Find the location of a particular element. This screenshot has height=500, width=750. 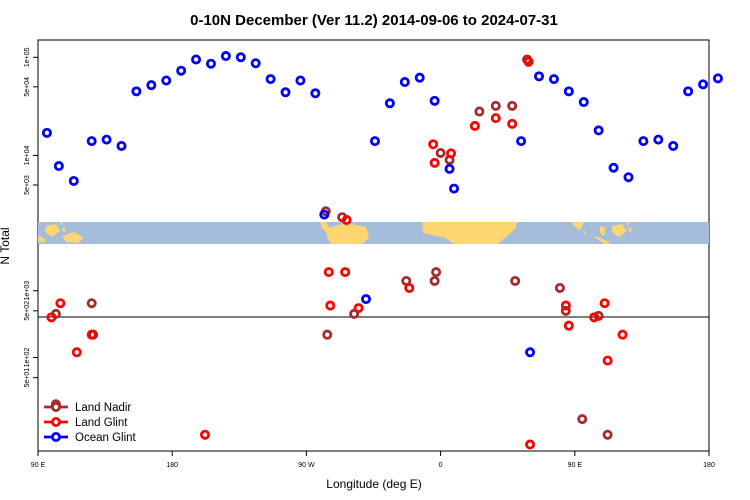

map-ocean is located at coordinates (373, 233).